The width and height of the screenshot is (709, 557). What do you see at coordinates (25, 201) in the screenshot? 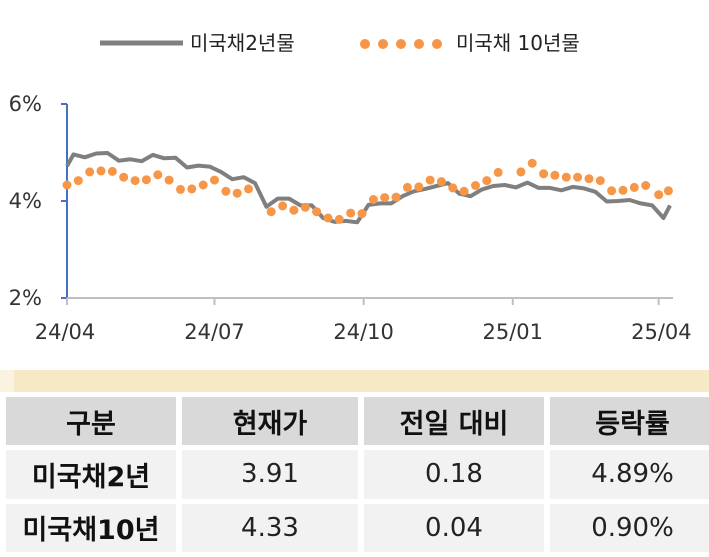
I see `y-tick-label: 4%` at bounding box center [25, 201].